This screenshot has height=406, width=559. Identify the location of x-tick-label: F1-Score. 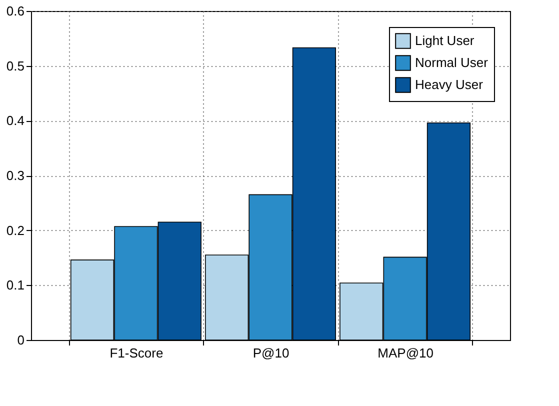
(137, 353).